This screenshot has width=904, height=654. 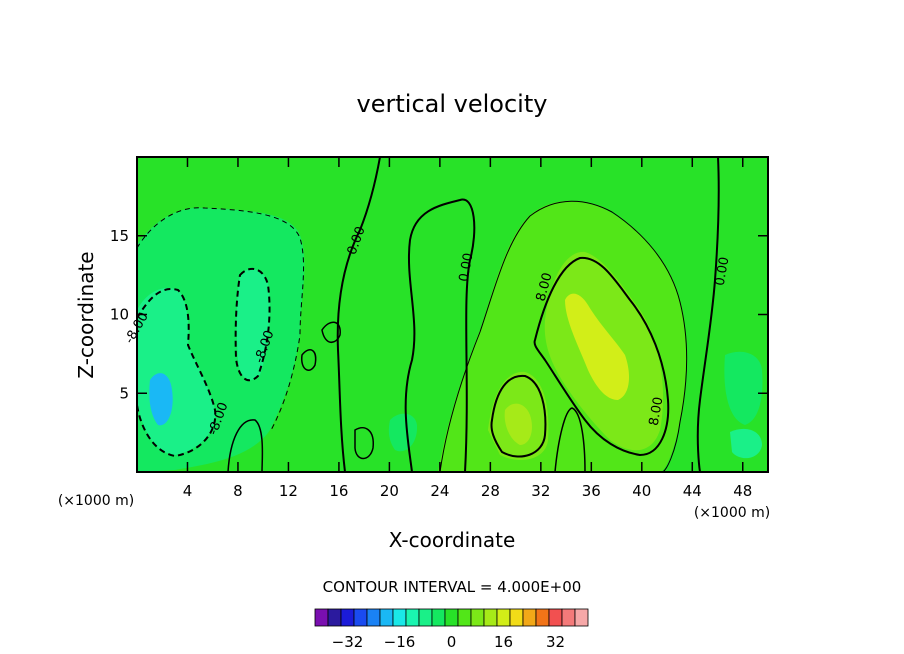 I want to click on neg-eight-contour-mid, so click(x=252, y=324).